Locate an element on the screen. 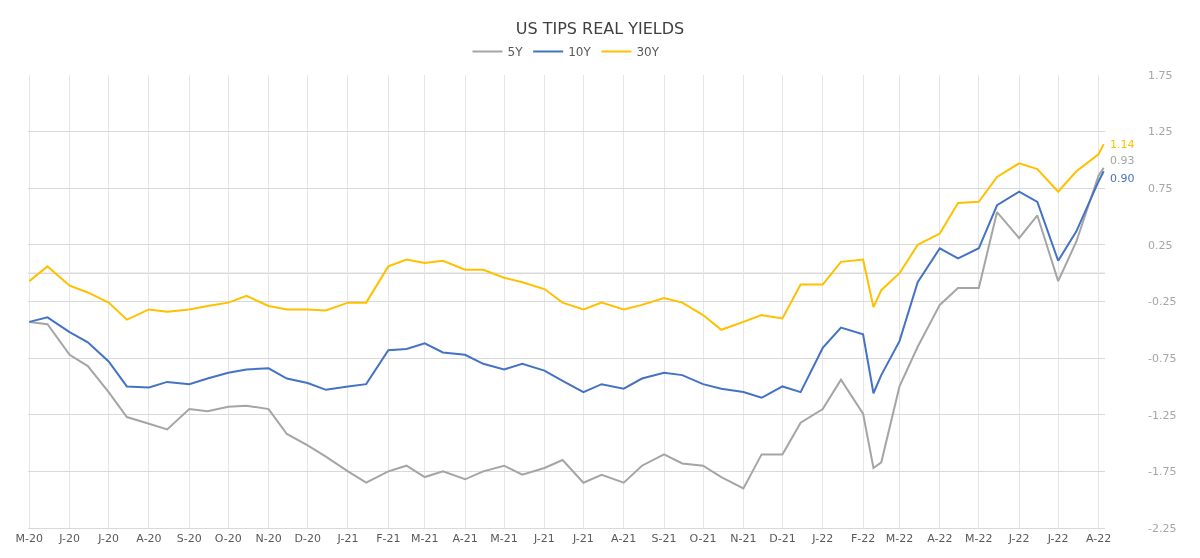 The width and height of the screenshot is (1200, 558). x-tick-label: O-21 is located at coordinates (703, 539).